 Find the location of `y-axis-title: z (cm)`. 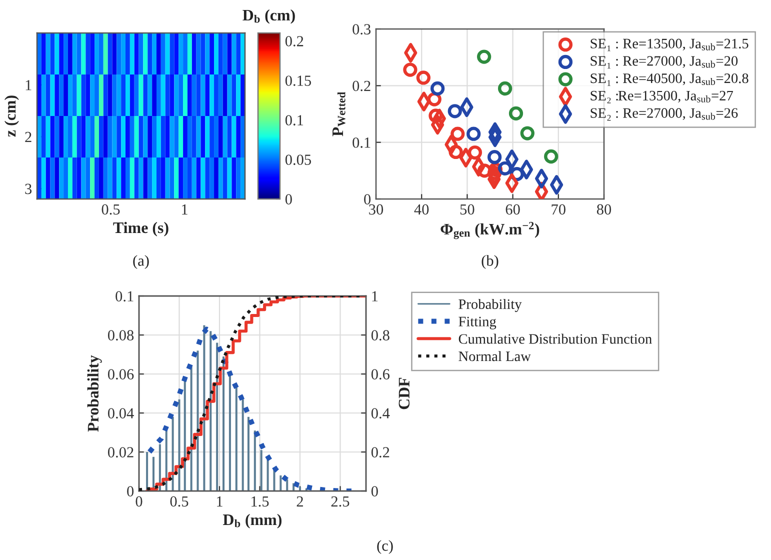

y-axis-title: z (cm) is located at coordinates (11, 116).